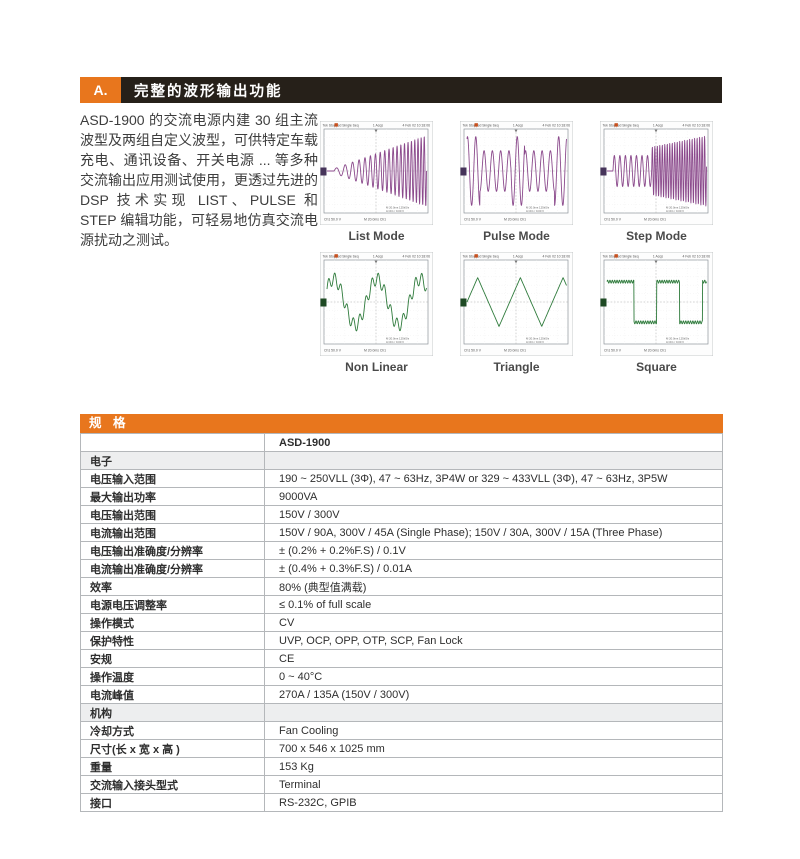  I want to click on spec-value-cell: RS-232C, GPIB, so click(493, 802).